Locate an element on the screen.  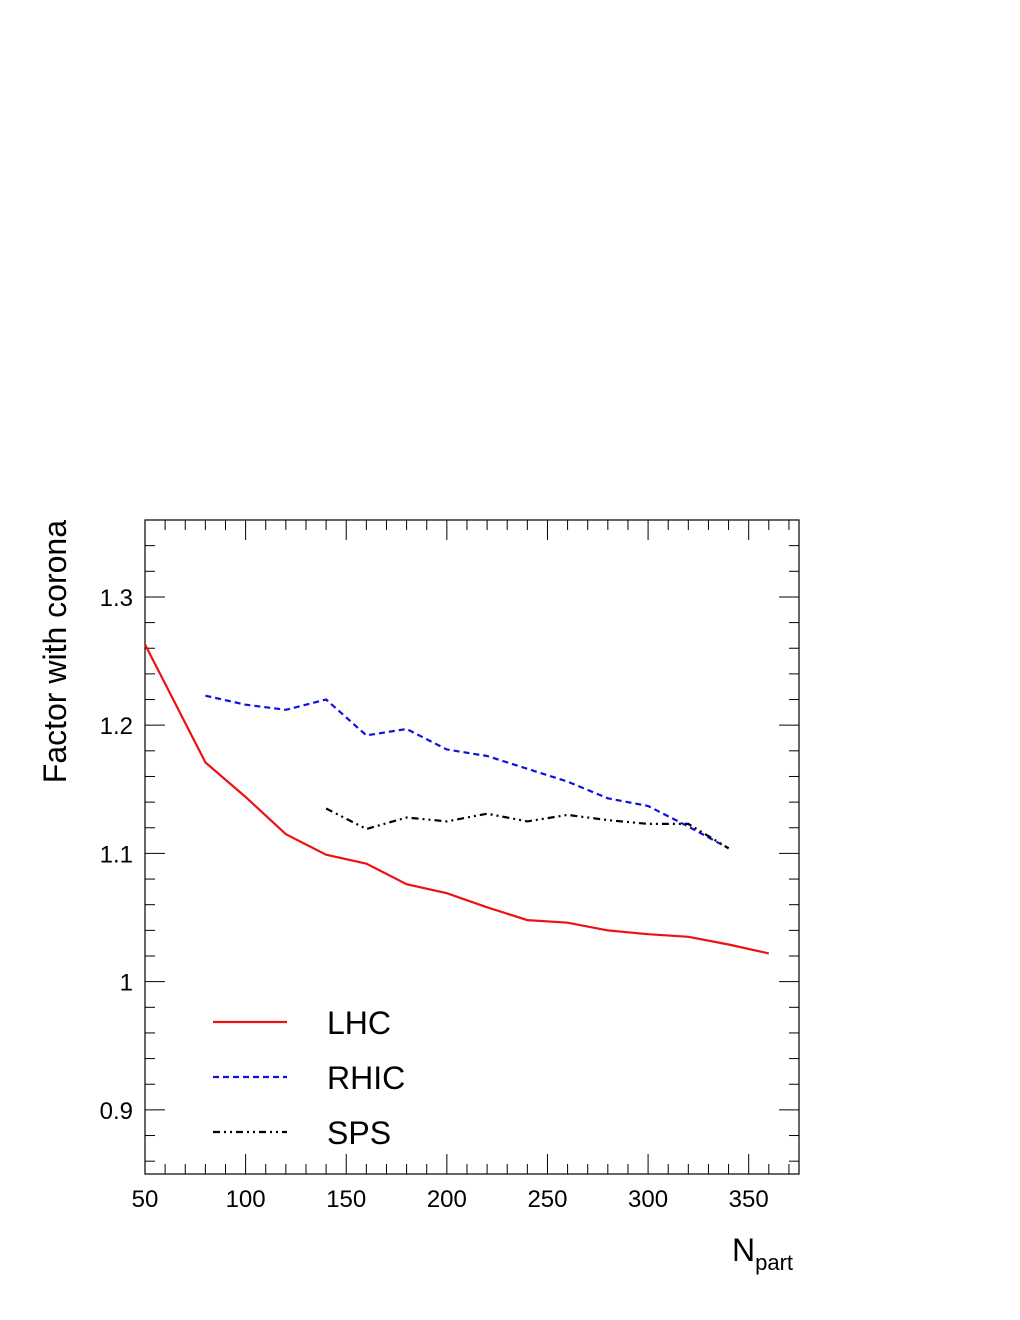
x-tick-label: 200 is located at coordinates (447, 1199).